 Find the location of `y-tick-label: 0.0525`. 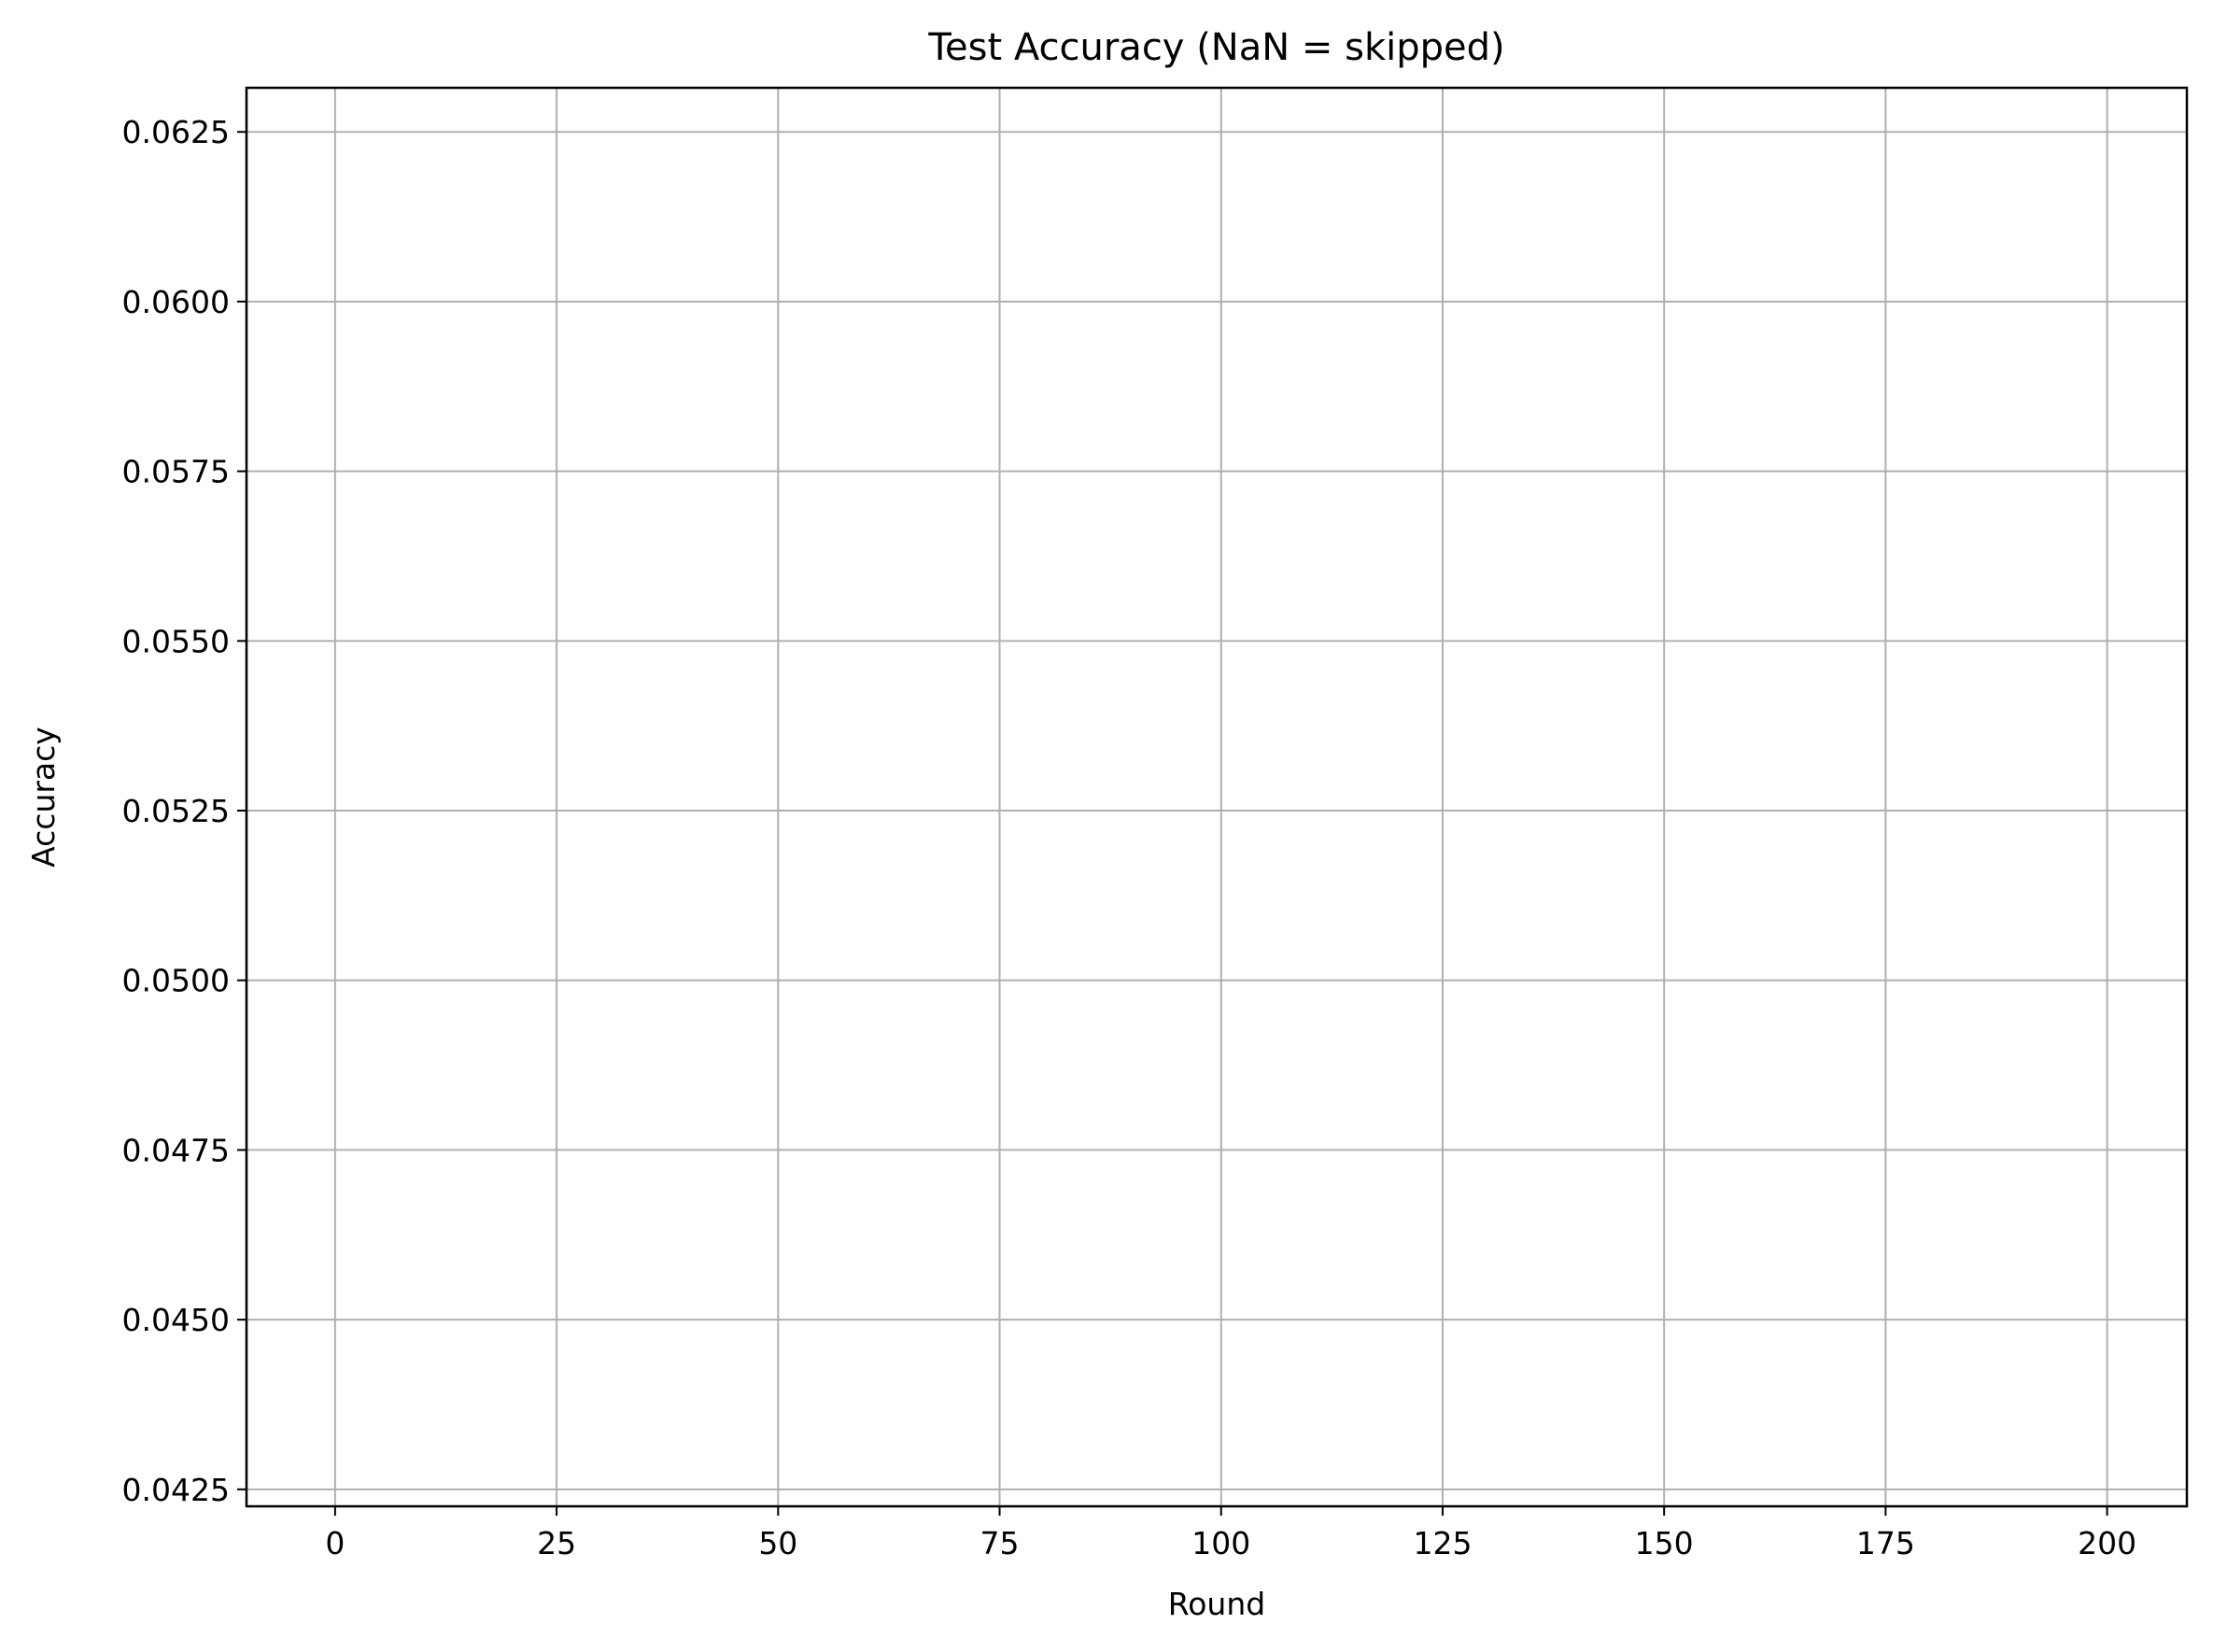

y-tick-label: 0.0525 is located at coordinates (176, 811).